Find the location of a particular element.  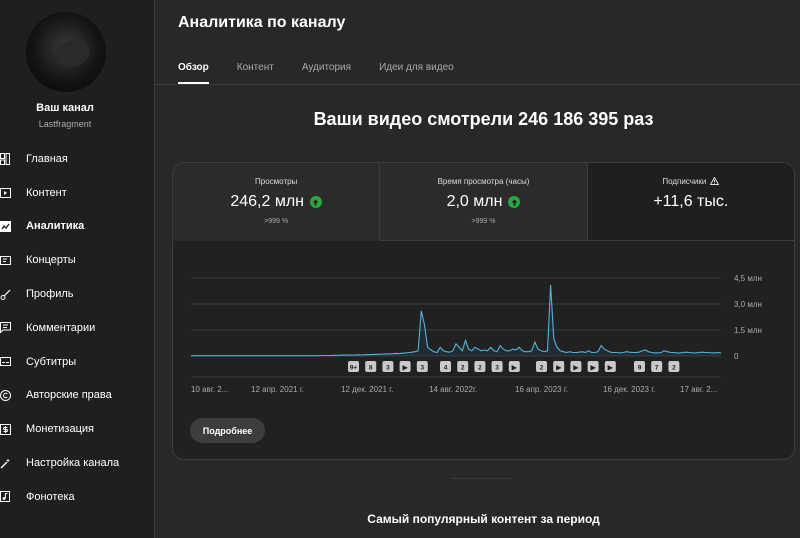

see-more-button: Подробнее is located at coordinates (227, 430).